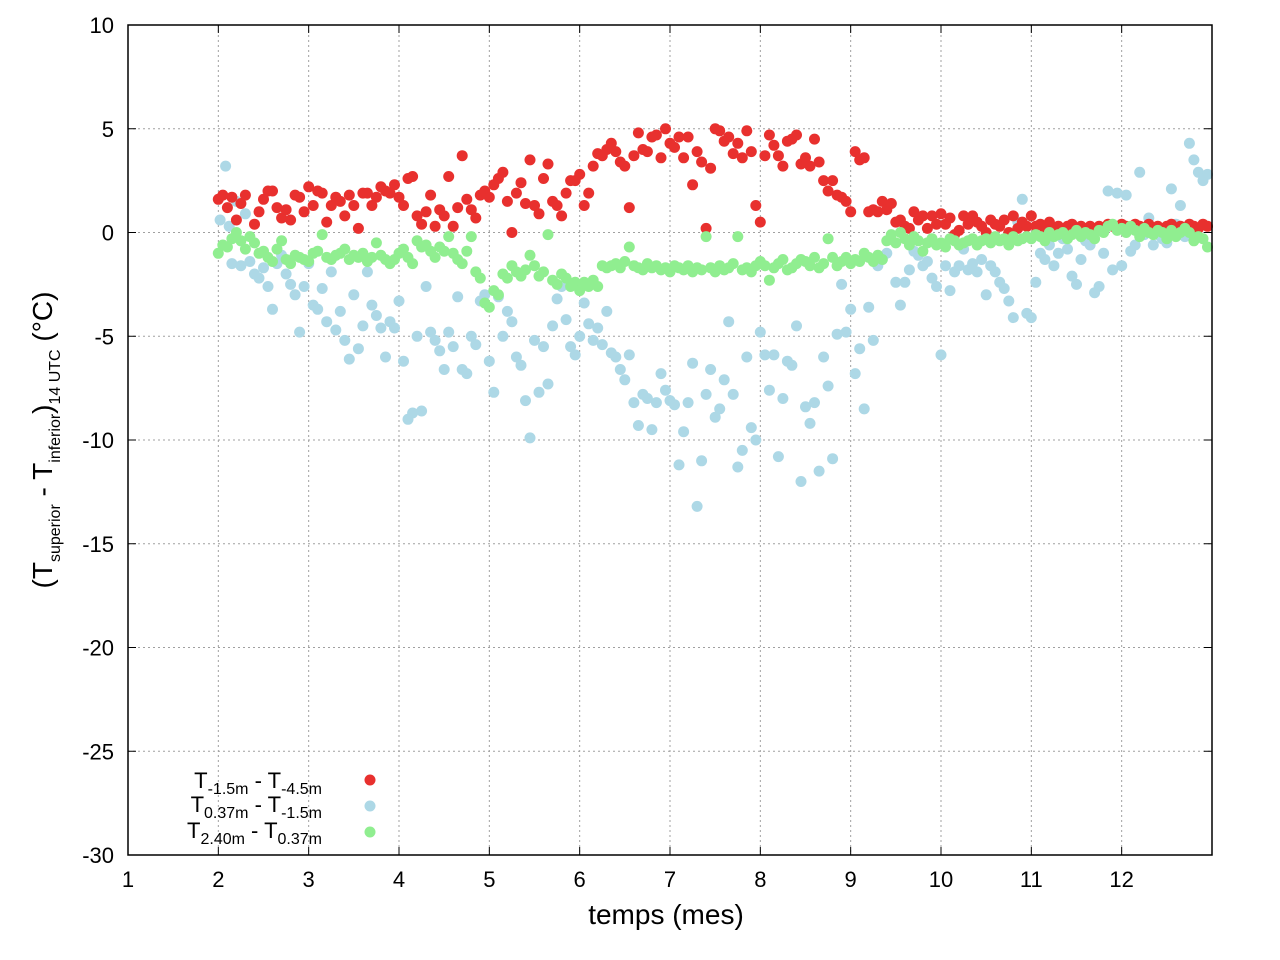  Describe the element at coordinates (1031, 879) in the screenshot. I see `x-tick-label: 11` at that location.